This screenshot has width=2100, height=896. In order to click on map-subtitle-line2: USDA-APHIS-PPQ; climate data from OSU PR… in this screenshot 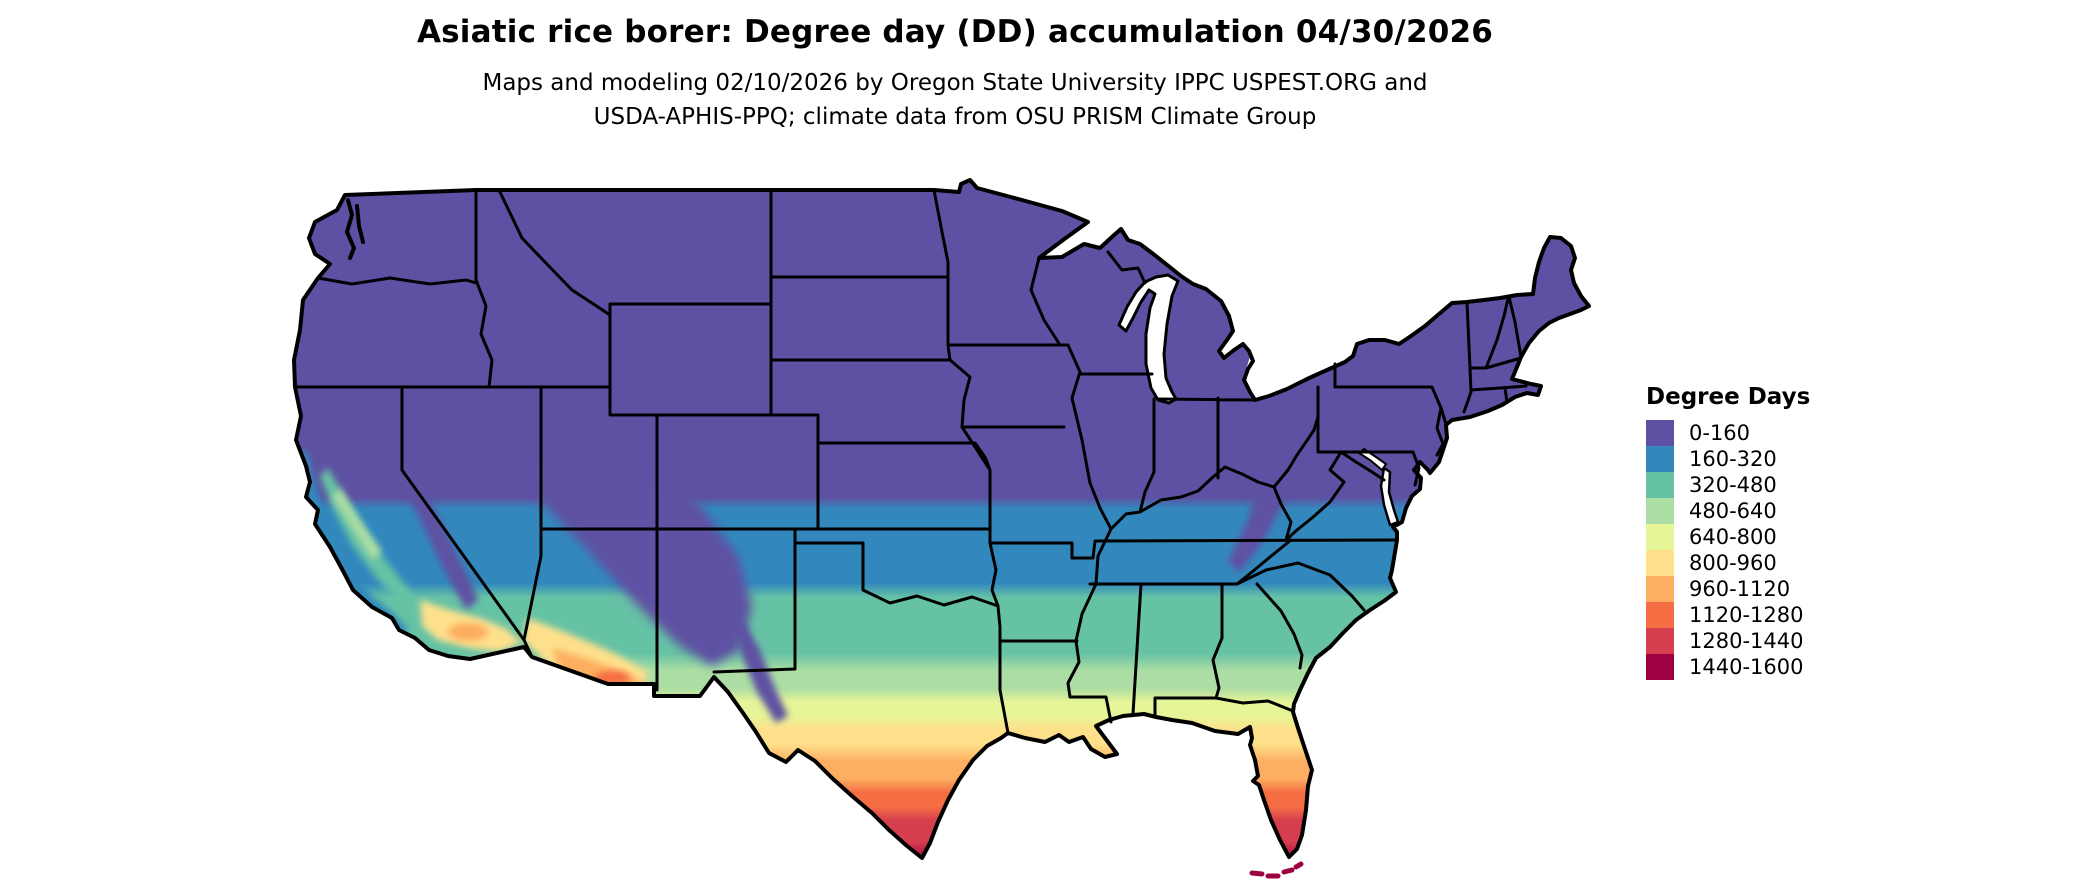, I will do `click(955, 117)`.